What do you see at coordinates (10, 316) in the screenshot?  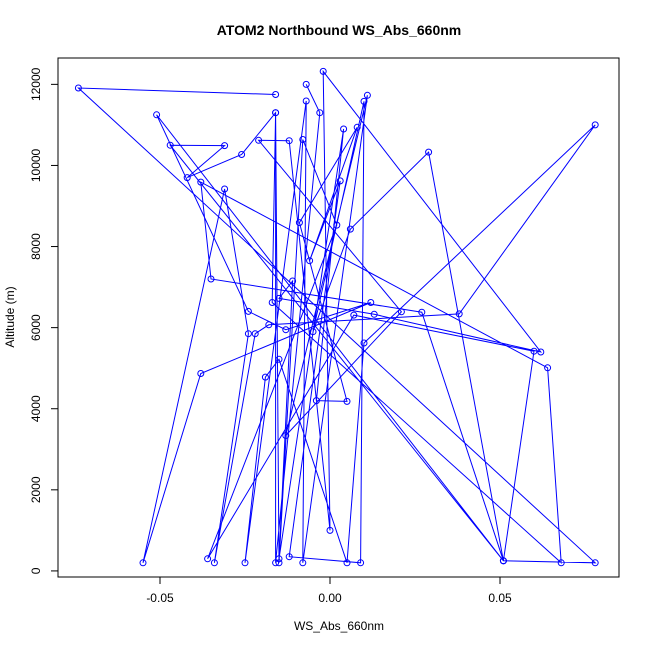 I see `y-axis-label: Altitude (m)` at bounding box center [10, 316].